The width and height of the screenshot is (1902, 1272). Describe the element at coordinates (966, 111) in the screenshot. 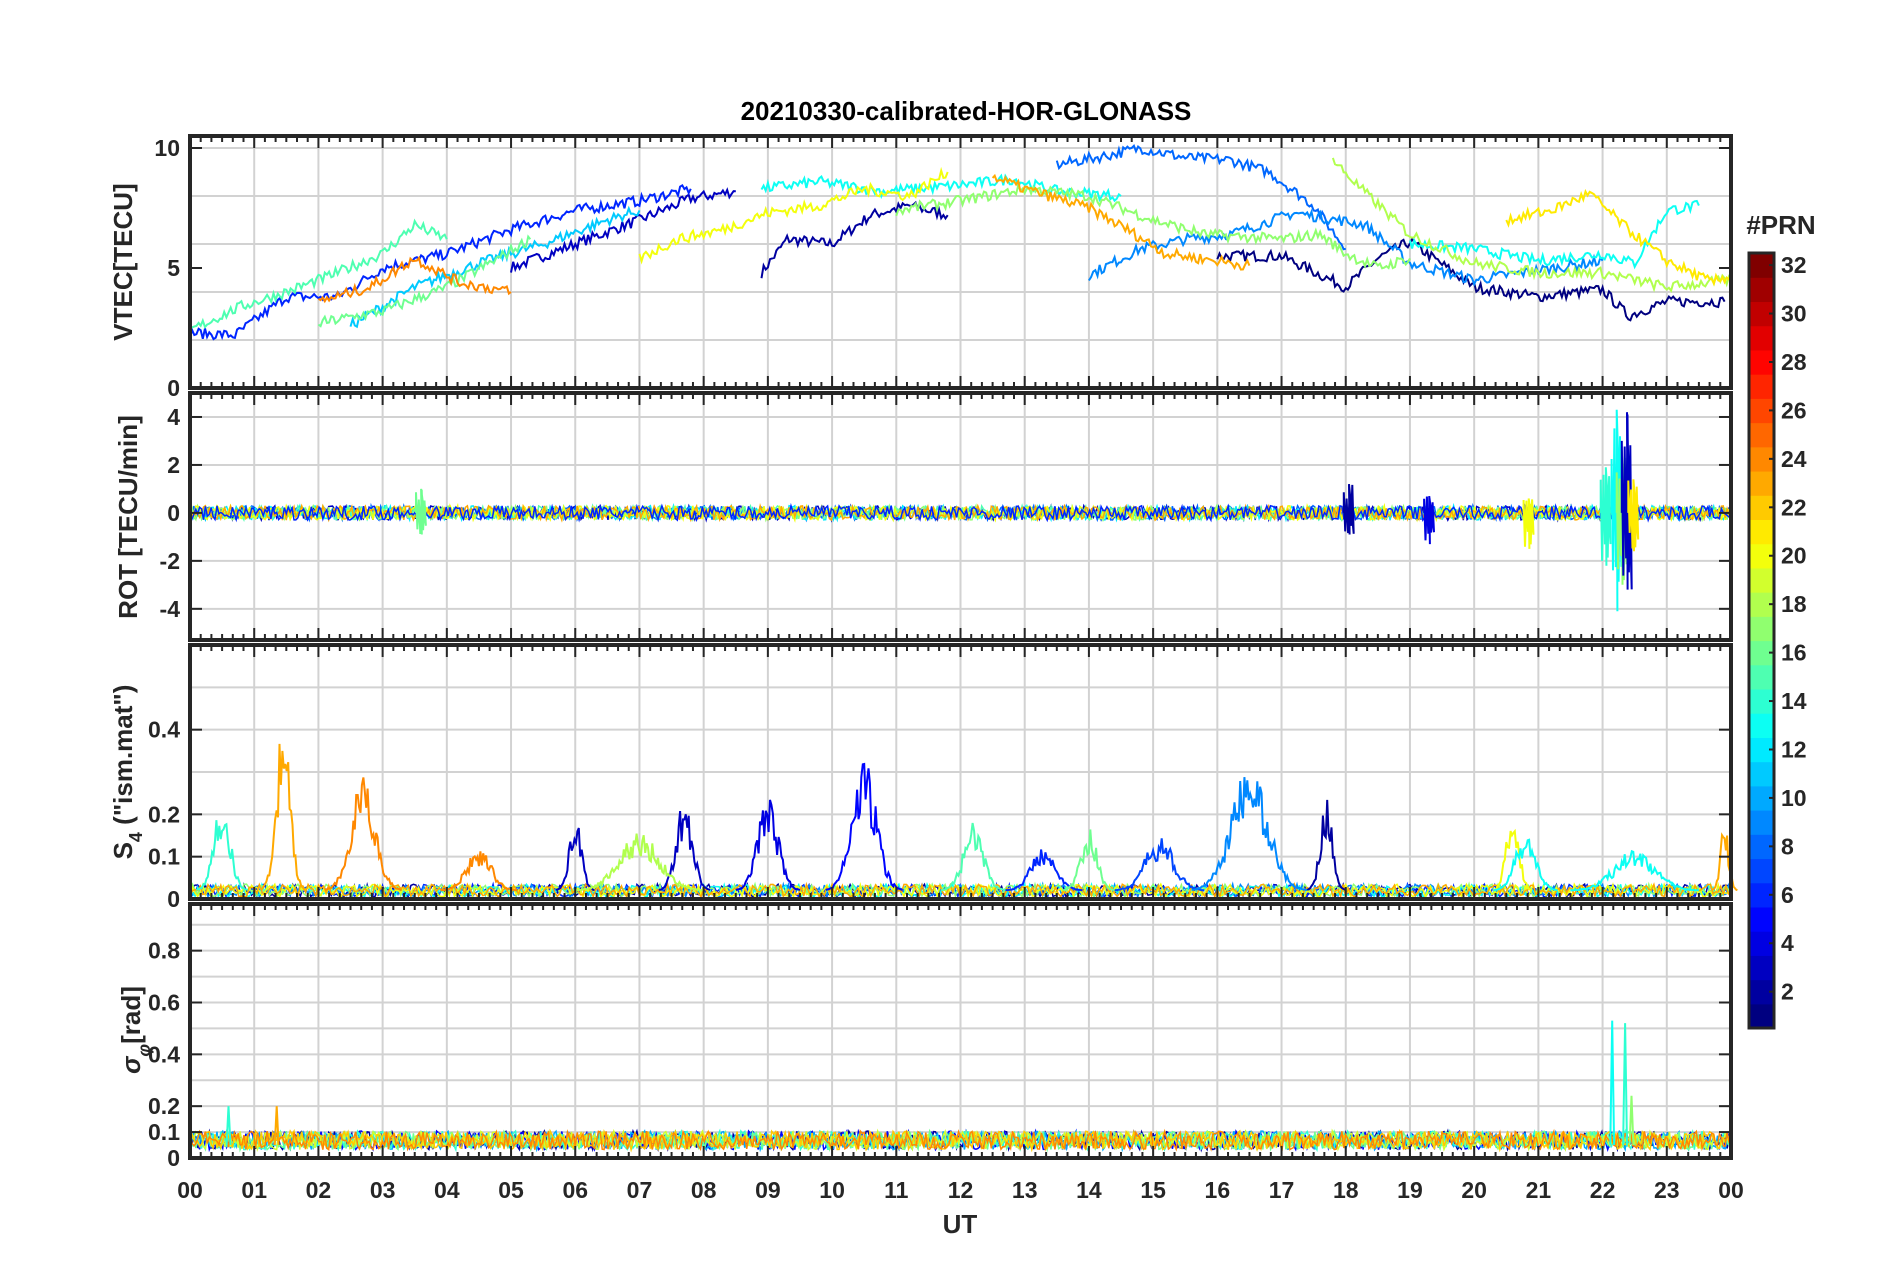

I see `chart-title: 20210330-calibrated-HOR-GLONASS` at that location.